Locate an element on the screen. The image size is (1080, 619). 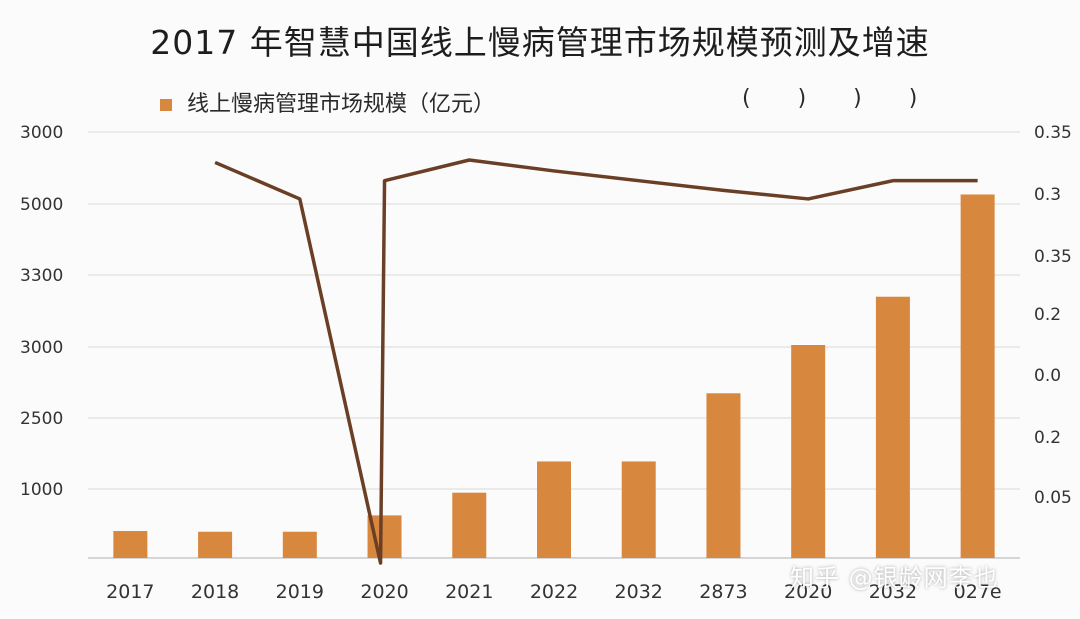
legend-bar-swatch is located at coordinates (166, 105).